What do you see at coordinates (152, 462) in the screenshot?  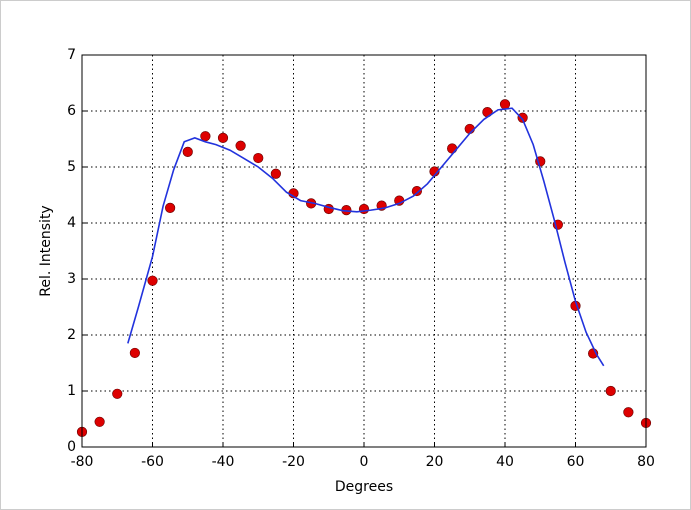 I see `x-tick-label: -60` at bounding box center [152, 462].